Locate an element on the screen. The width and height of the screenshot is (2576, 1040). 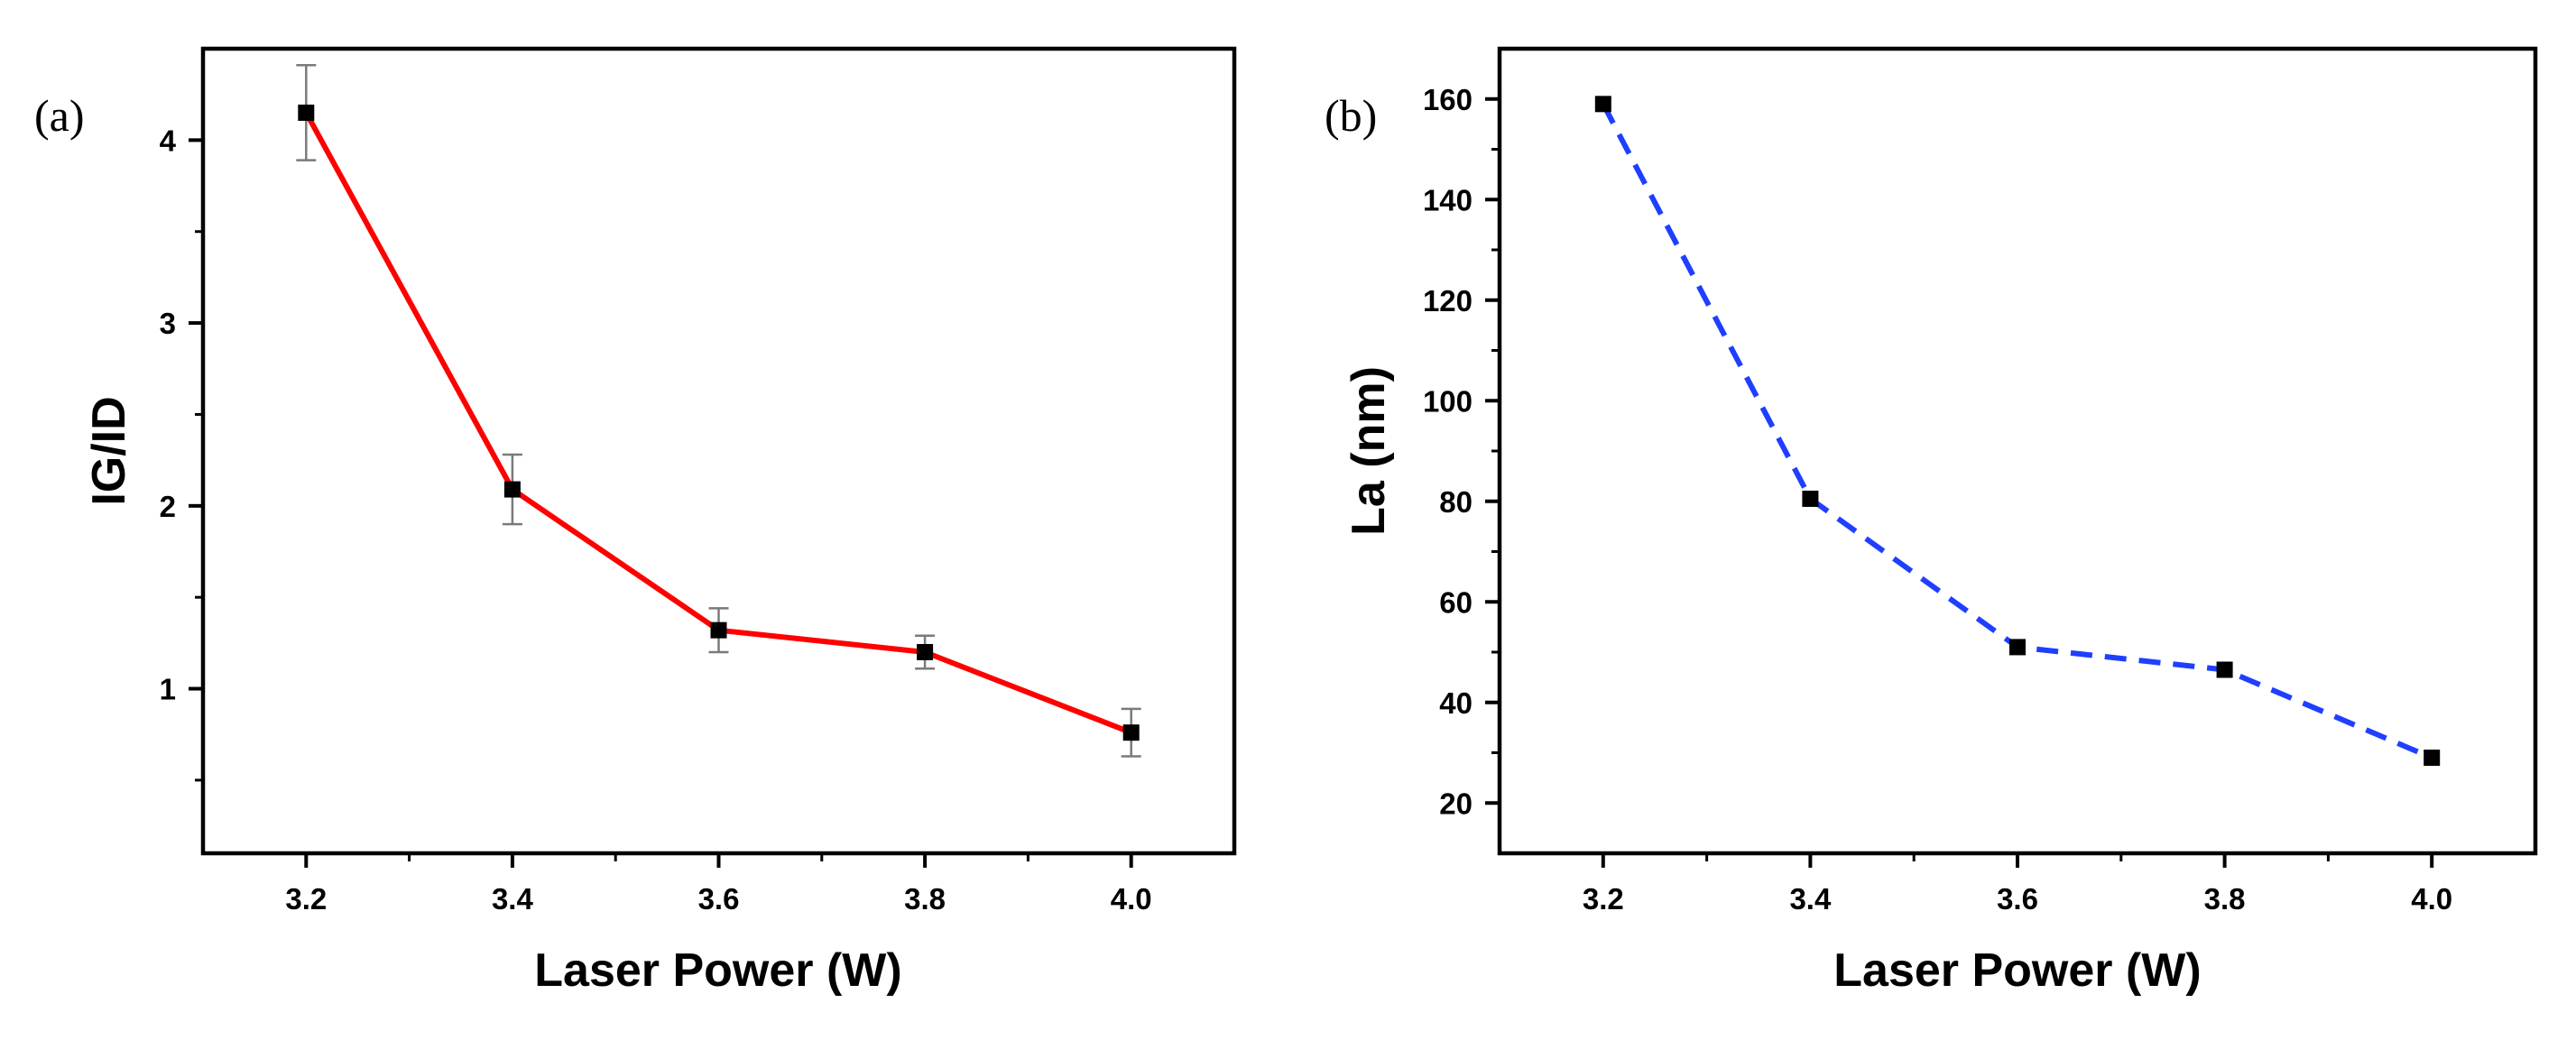
panel-a-x-axis-title: Laser Power (W) is located at coordinates (717, 970).